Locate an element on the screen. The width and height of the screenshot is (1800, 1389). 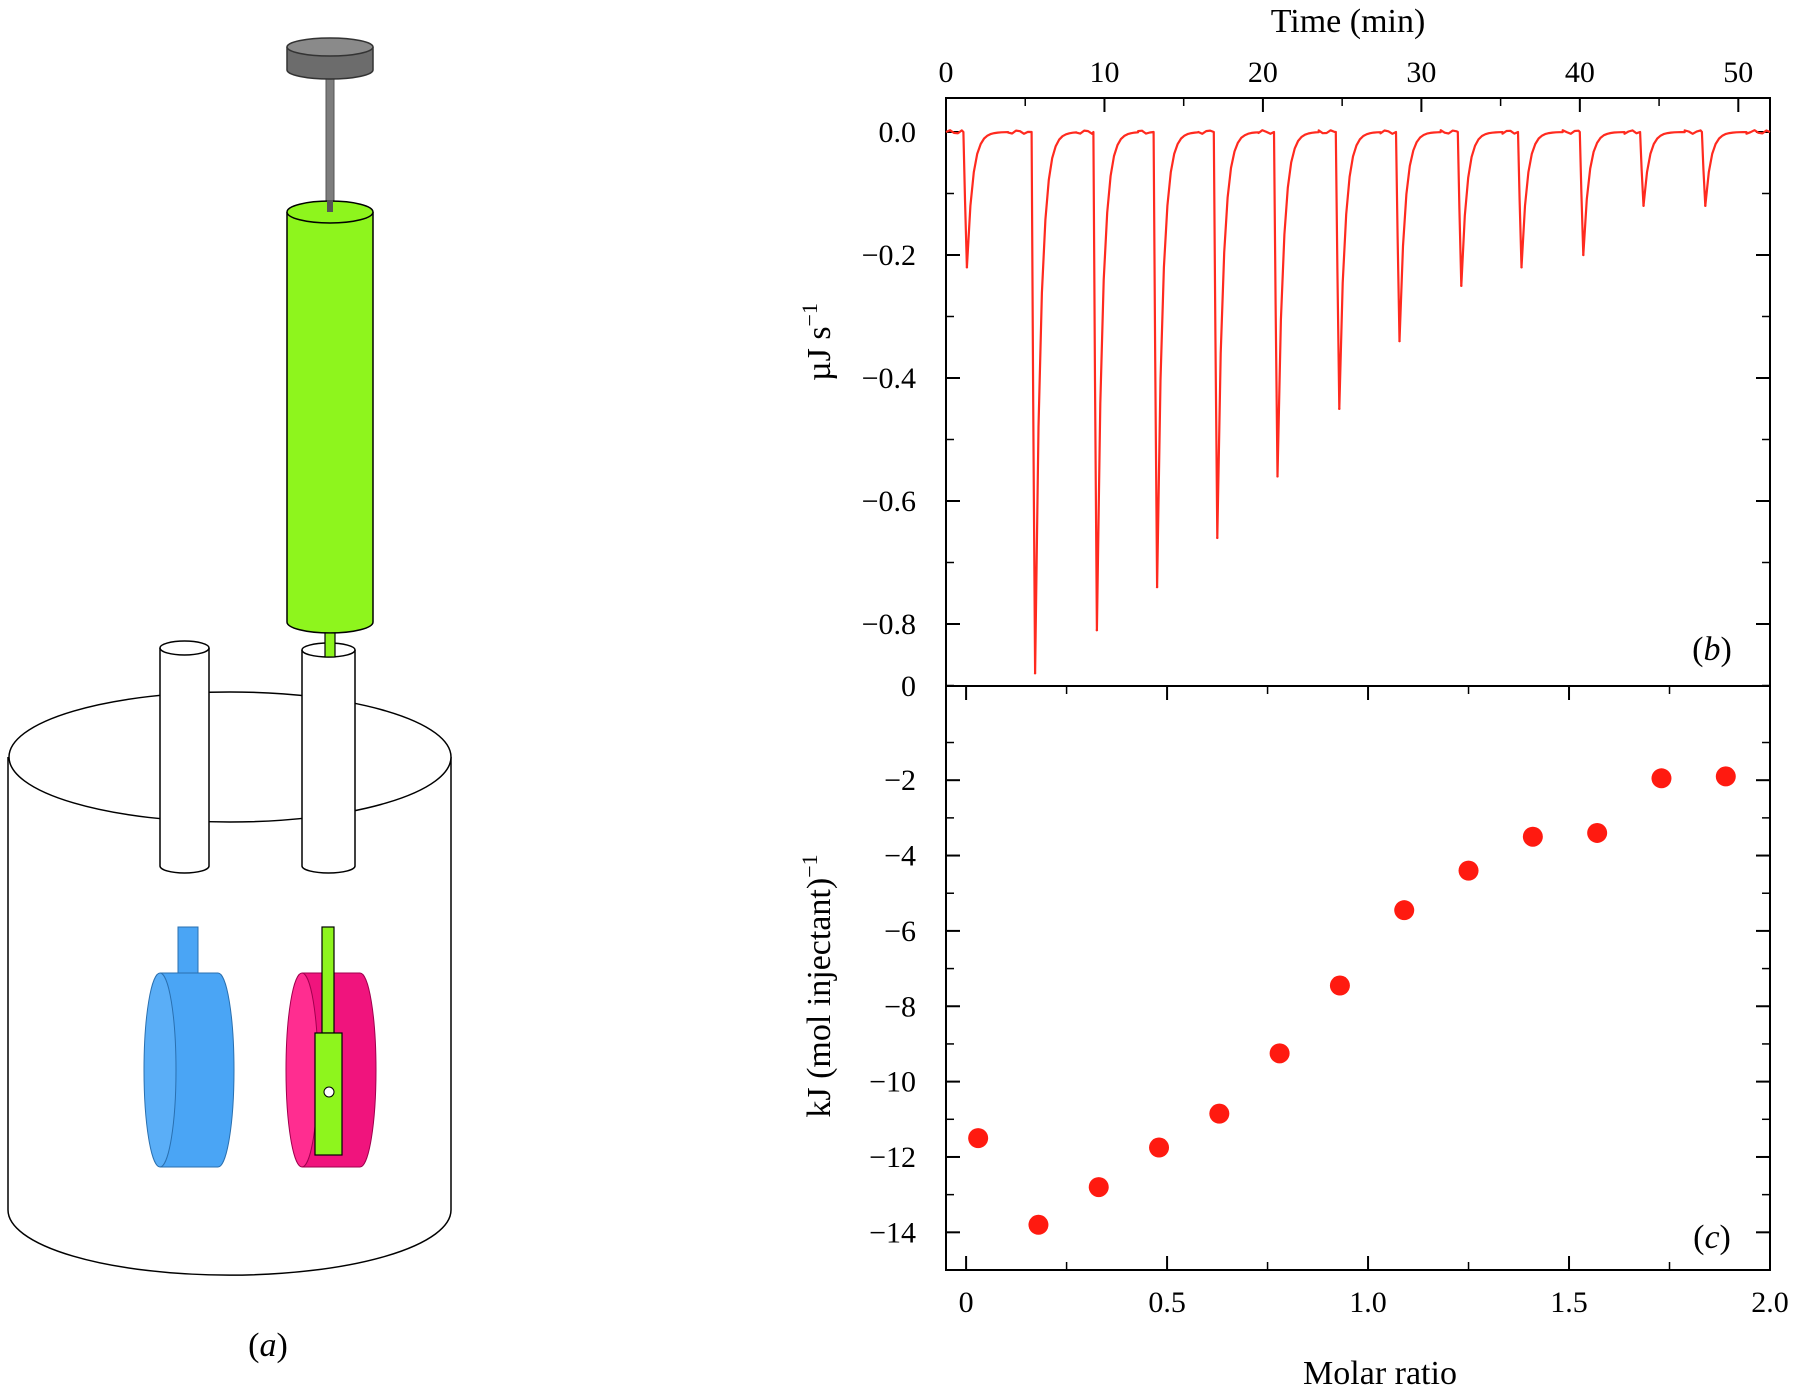
chart-b-xtick-label: 30 is located at coordinates (1421, 72).